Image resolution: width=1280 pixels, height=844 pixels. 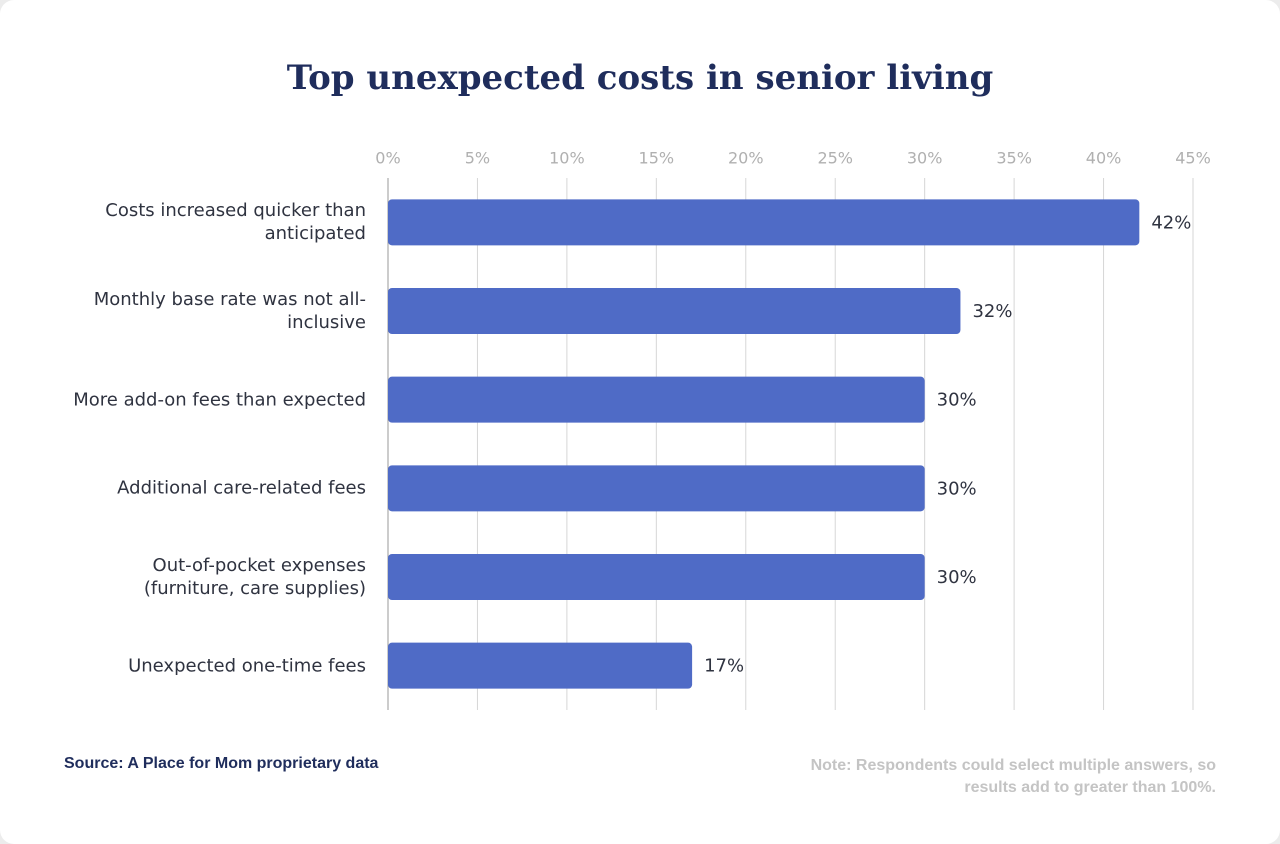 What do you see at coordinates (221, 763) in the screenshot?
I see `source: Source: A Place for Mom proprietary data` at bounding box center [221, 763].